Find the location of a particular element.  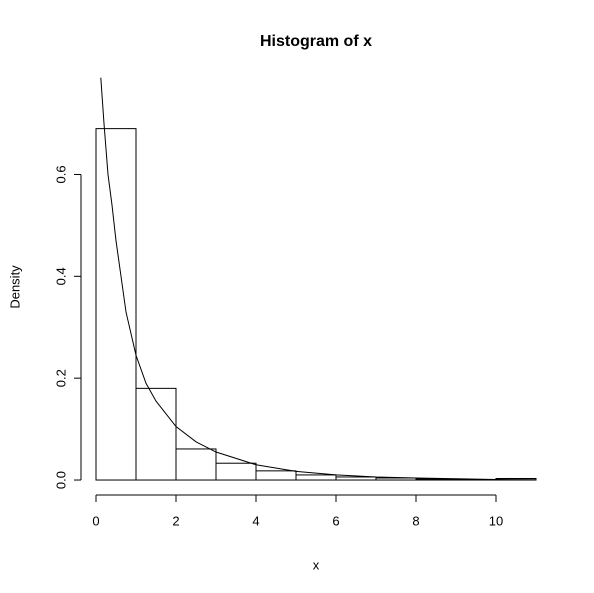

x-tick-label: 2 is located at coordinates (175, 520).